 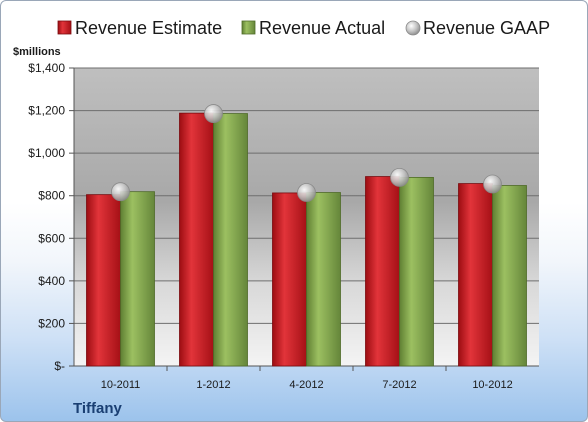 I want to click on y-tick-label: $1,000, so click(x=46, y=153).